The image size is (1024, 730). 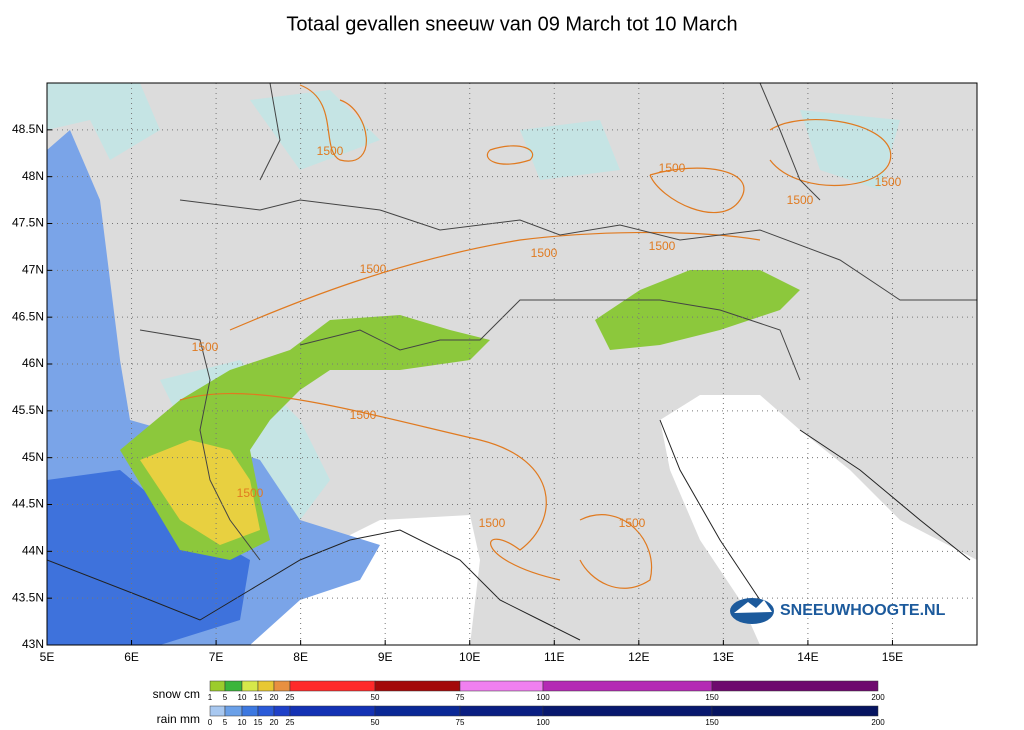 What do you see at coordinates (863, 610) in the screenshot?
I see `logo-text: SNEEUWHOOGTE.NL` at bounding box center [863, 610].